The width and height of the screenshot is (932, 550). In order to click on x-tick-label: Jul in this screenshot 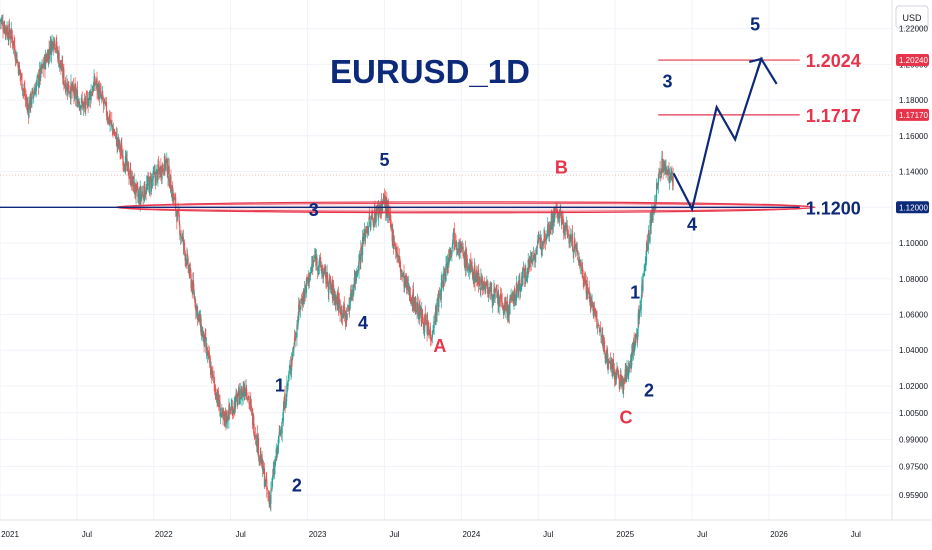, I will do `click(394, 534)`.